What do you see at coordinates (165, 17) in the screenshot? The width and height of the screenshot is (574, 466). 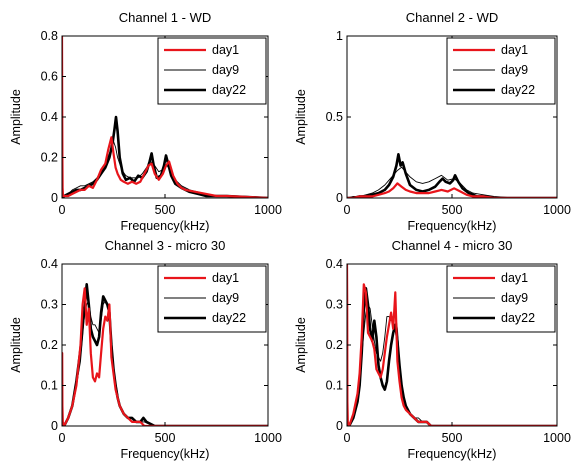 I see `chart-title: Channel 1 - WD` at bounding box center [165, 17].